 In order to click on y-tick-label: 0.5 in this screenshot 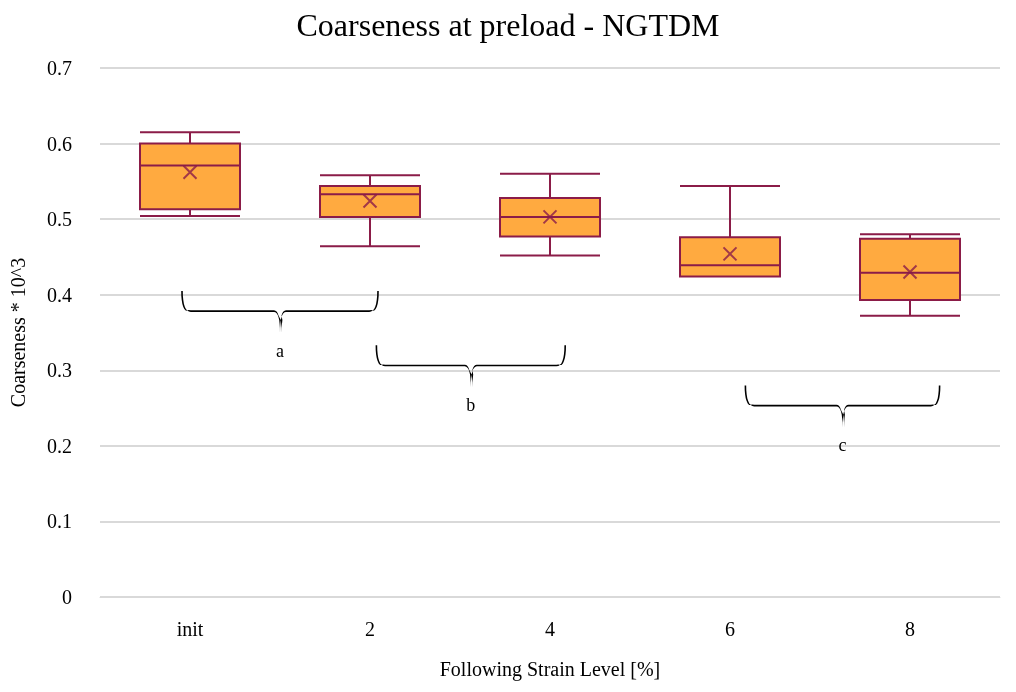, I will do `click(59, 219)`.